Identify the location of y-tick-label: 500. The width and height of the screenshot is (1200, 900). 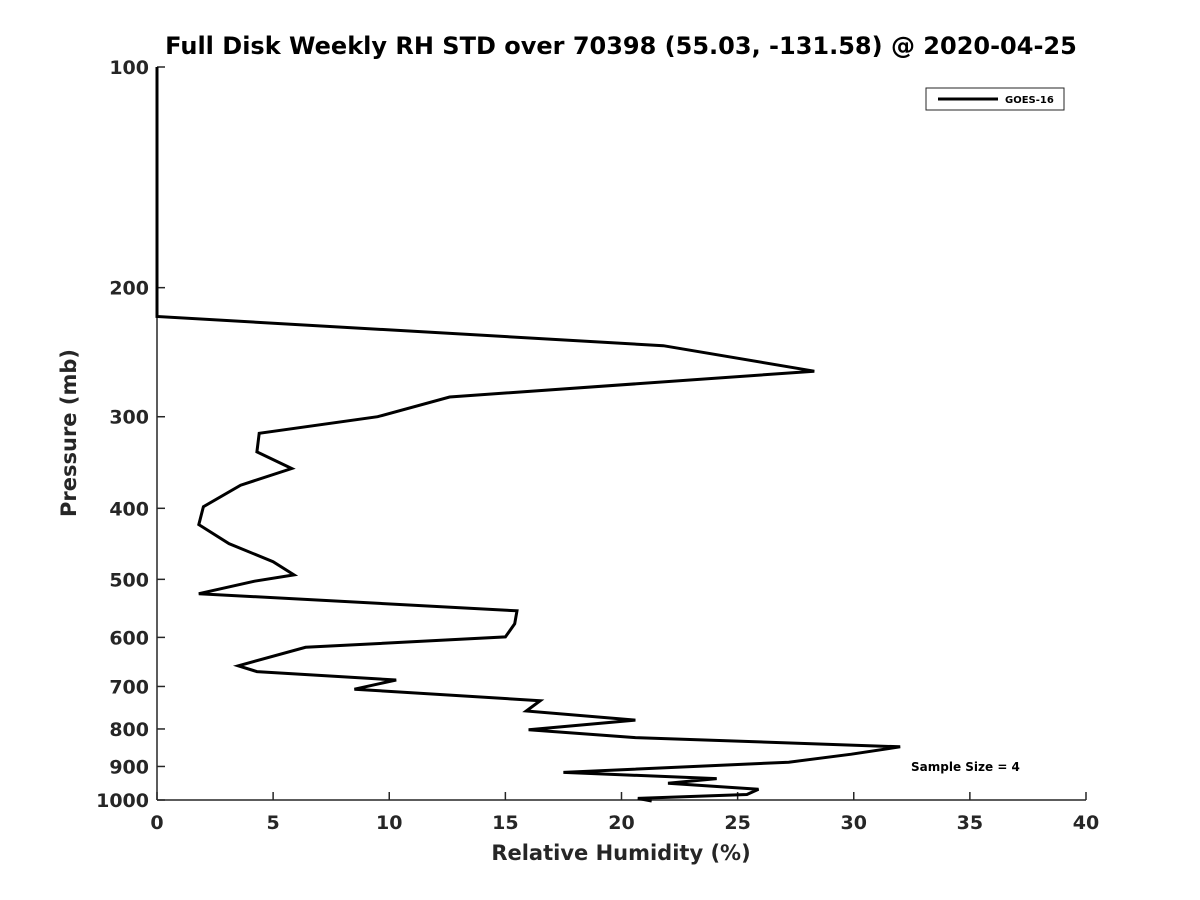
(129, 580).